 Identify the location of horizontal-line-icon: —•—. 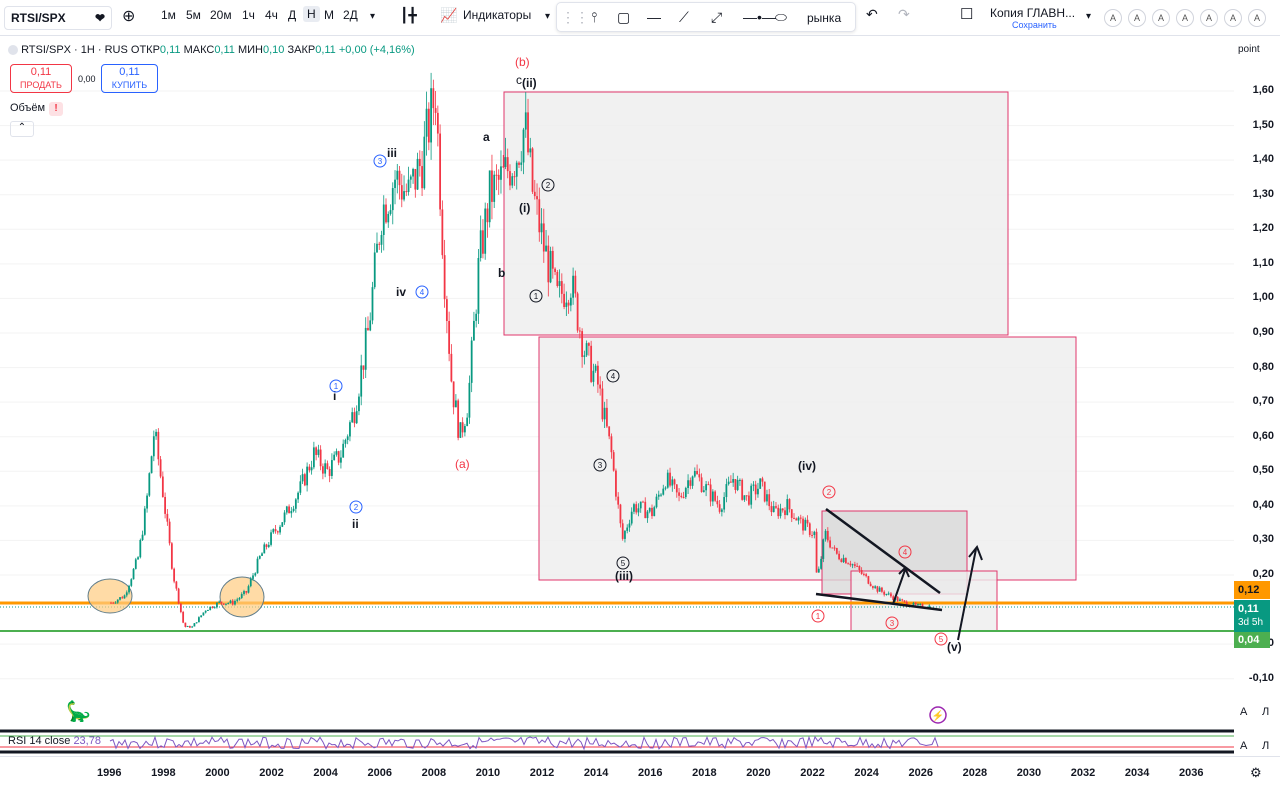
(759, 17).